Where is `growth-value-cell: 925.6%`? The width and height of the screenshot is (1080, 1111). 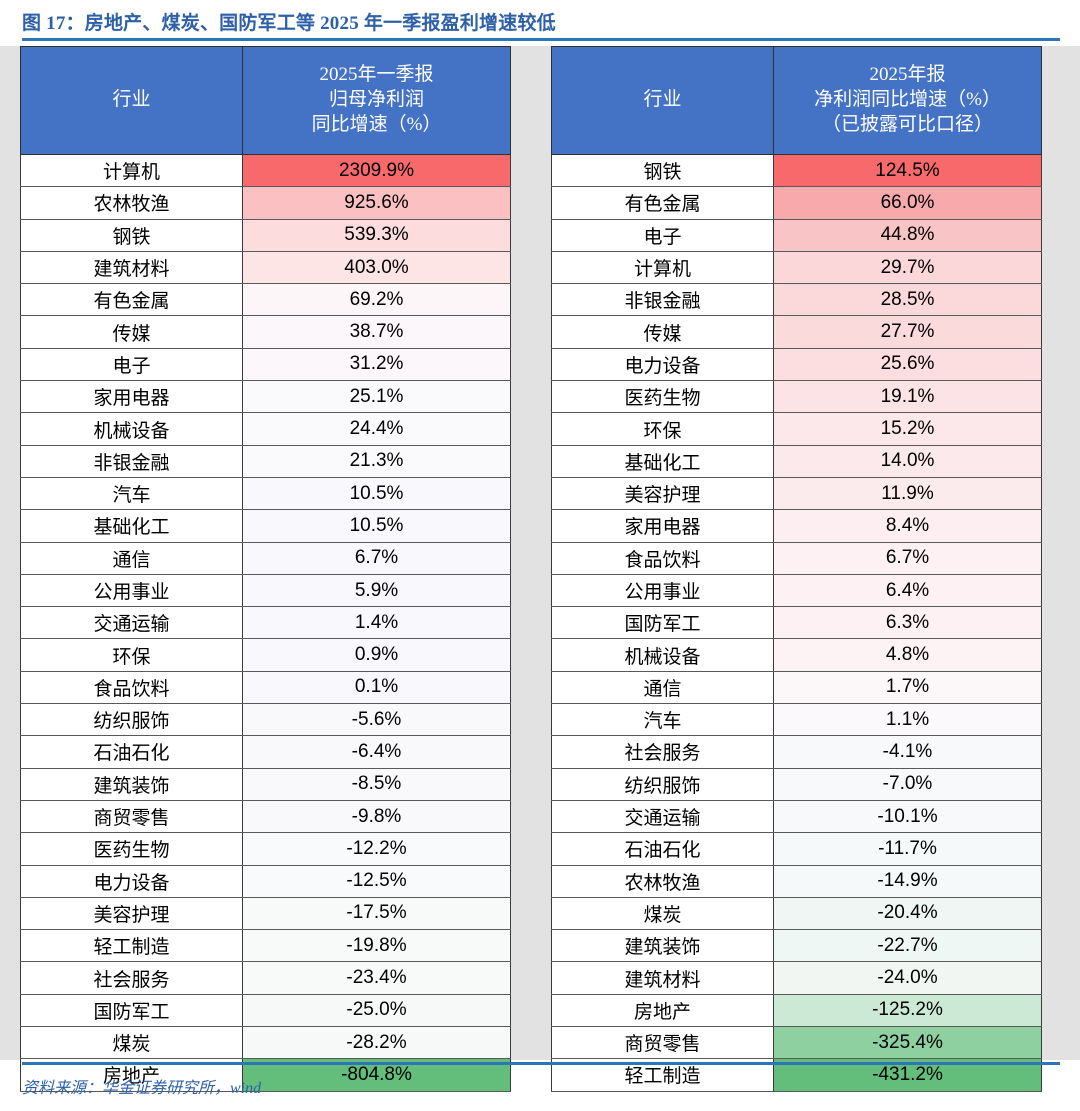 growth-value-cell: 925.6% is located at coordinates (376, 203).